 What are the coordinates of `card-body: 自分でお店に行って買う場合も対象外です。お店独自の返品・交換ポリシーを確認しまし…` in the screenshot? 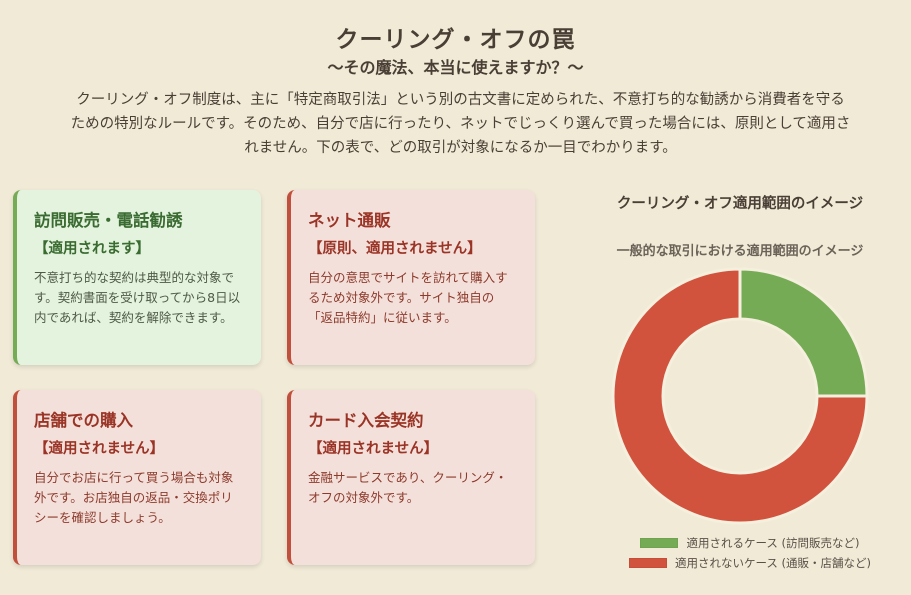 It's located at (134, 497).